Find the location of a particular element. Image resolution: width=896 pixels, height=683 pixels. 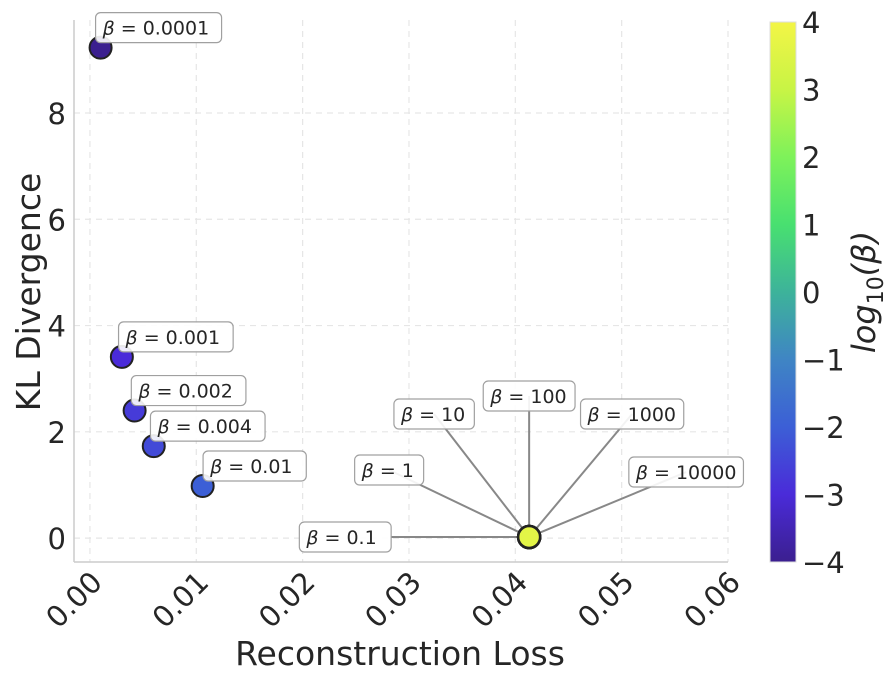

annotation-label: β = 0.001 is located at coordinates (175, 337).